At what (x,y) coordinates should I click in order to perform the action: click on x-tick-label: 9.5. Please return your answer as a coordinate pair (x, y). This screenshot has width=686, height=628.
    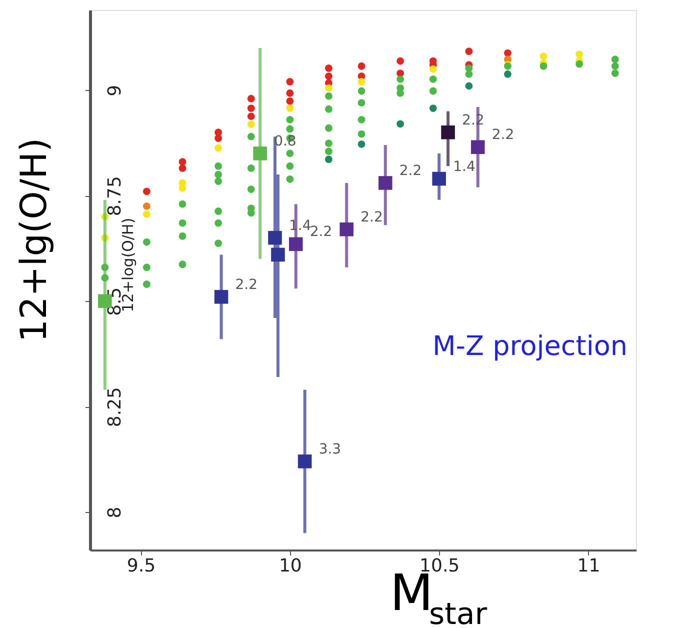
    Looking at the image, I should click on (141, 566).